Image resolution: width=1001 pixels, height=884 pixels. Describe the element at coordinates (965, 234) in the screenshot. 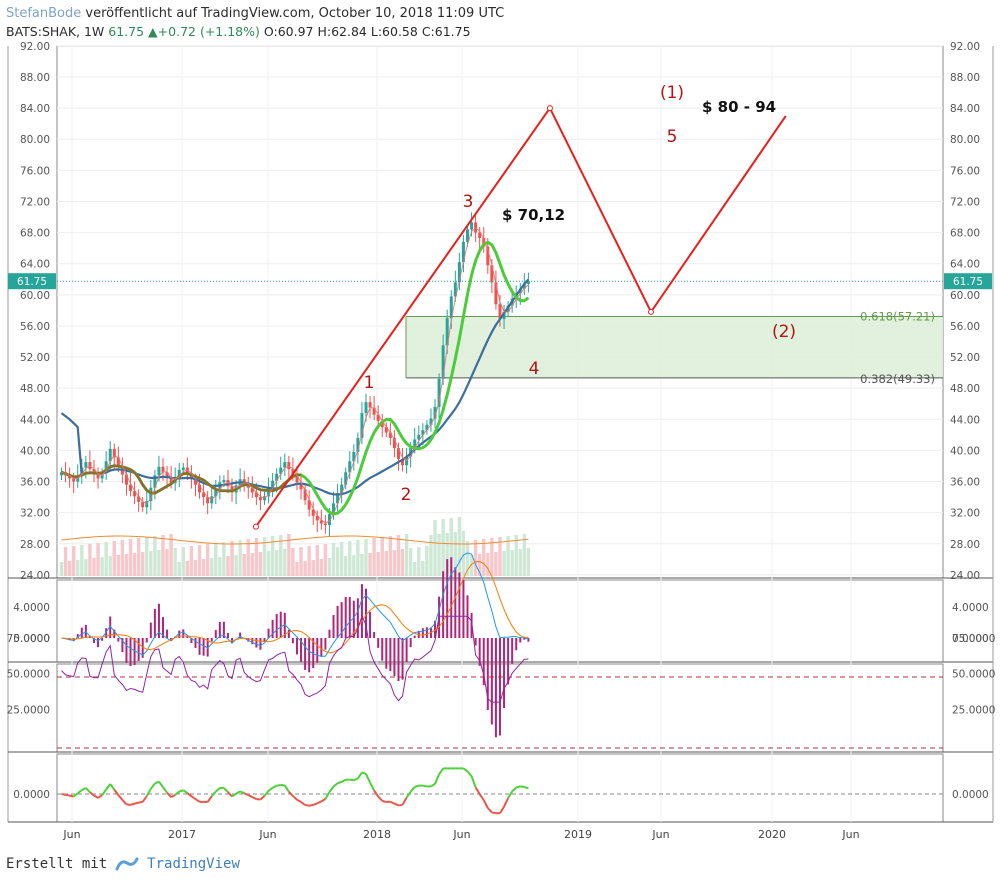

I see `price-tick-right: 68.00` at that location.